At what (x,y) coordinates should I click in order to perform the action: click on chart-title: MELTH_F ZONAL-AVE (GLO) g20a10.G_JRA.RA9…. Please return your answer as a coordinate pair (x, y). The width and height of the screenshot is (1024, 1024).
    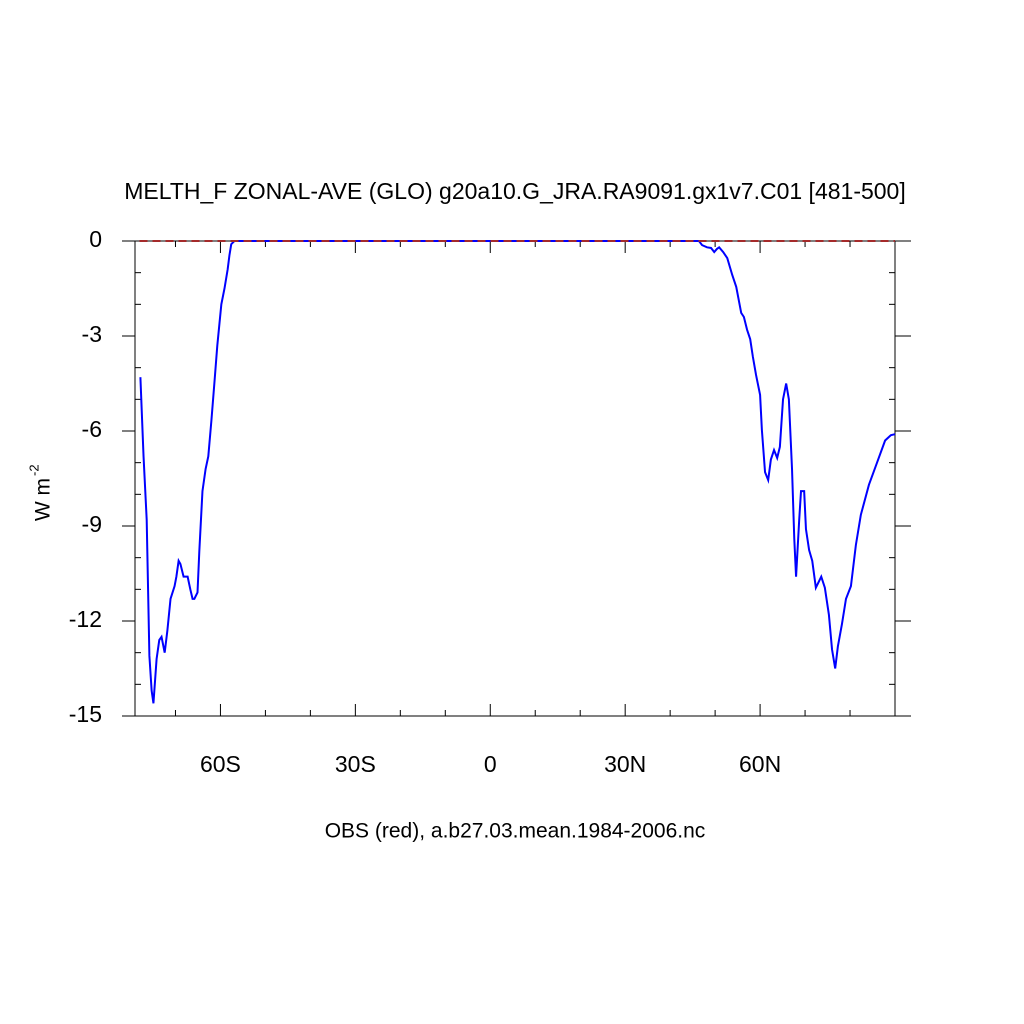
    Looking at the image, I should click on (515, 191).